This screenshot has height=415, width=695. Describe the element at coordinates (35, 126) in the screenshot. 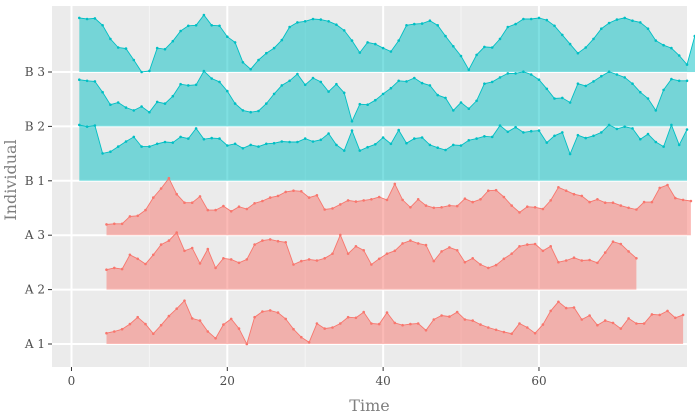

I see `y-tick-label: B 2` at that location.